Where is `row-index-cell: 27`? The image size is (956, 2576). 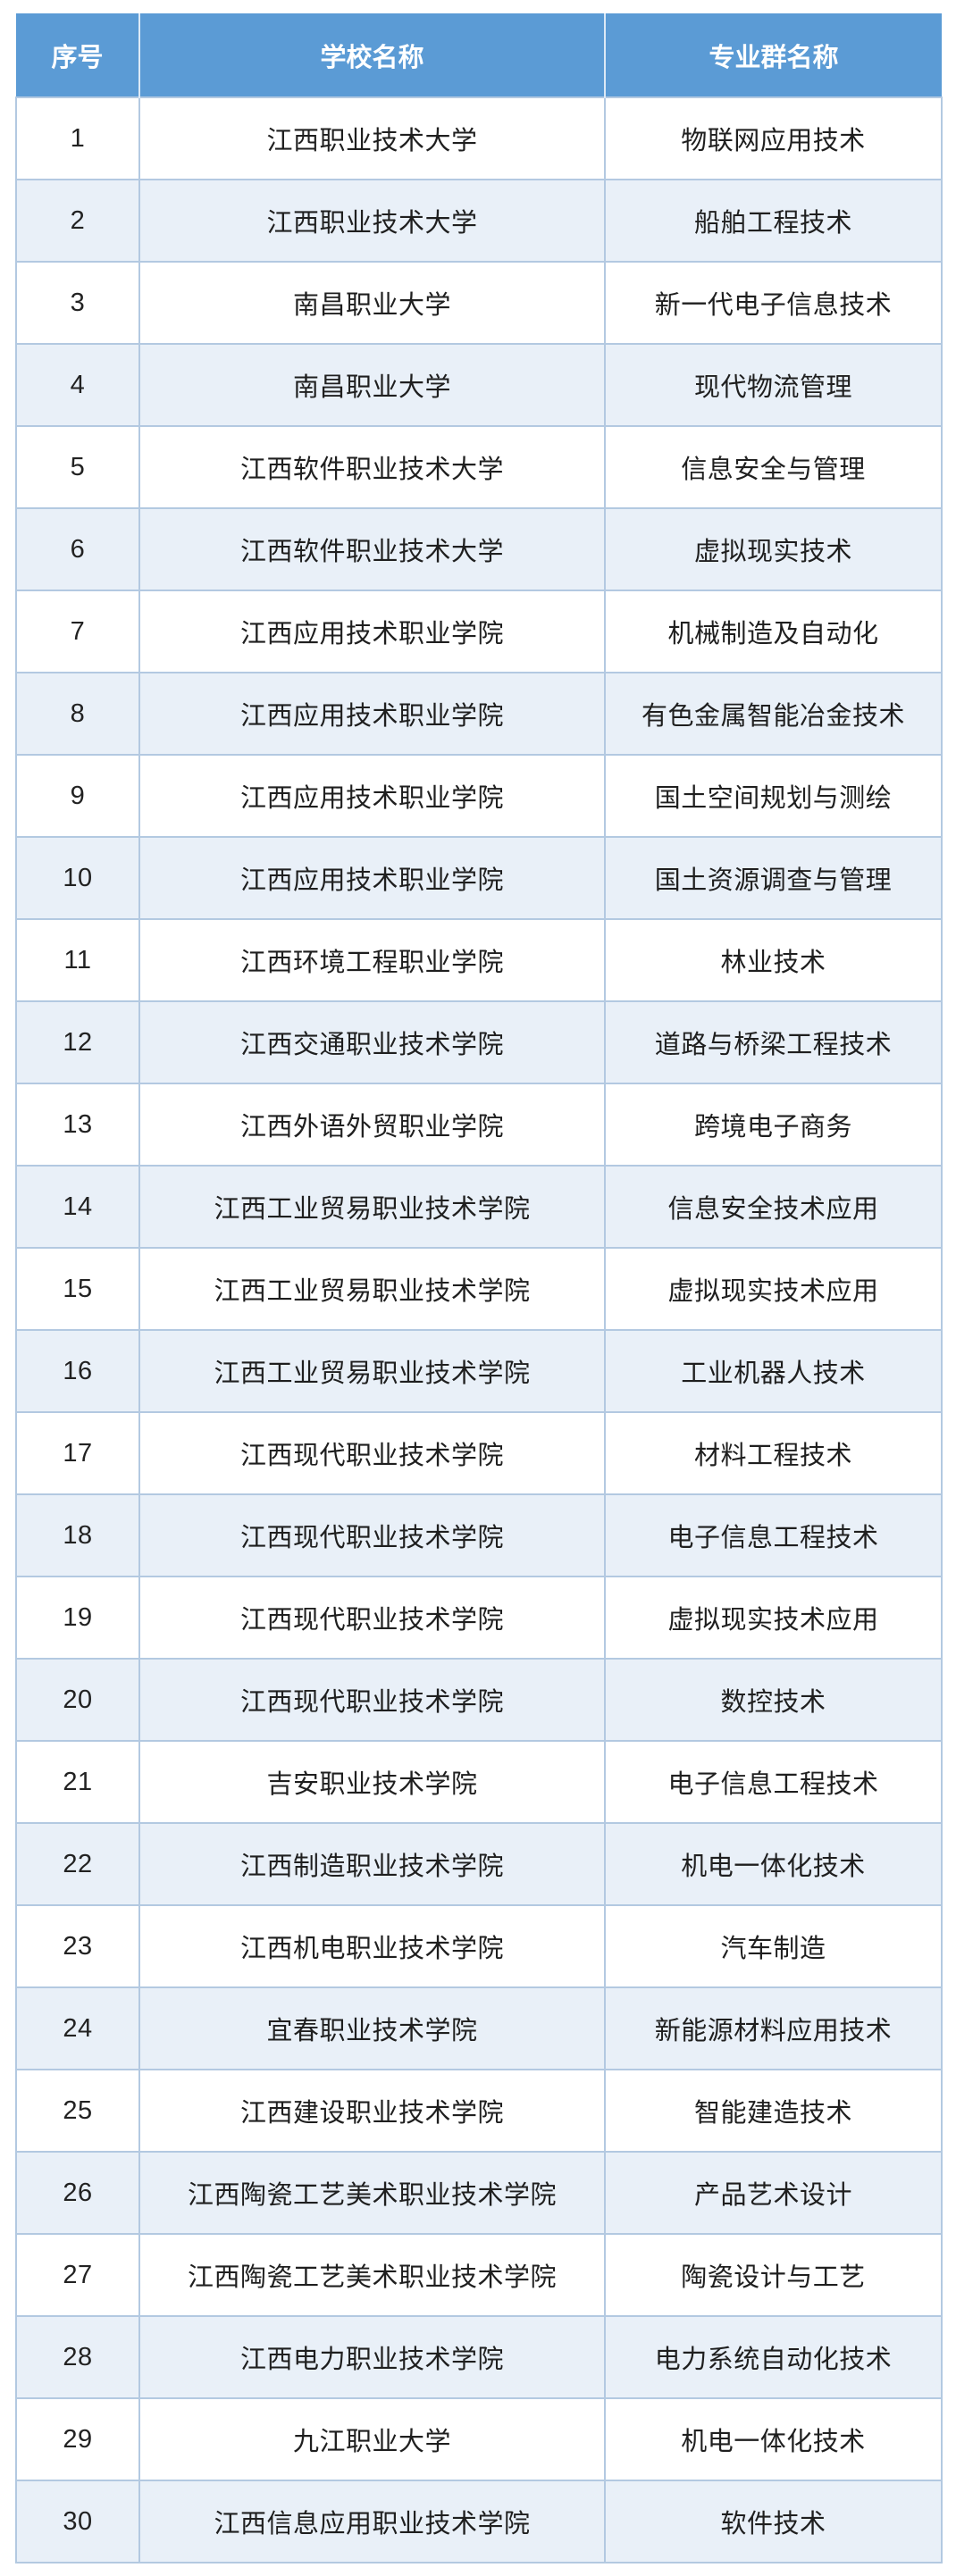
row-index-cell: 27 is located at coordinates (78, 2275).